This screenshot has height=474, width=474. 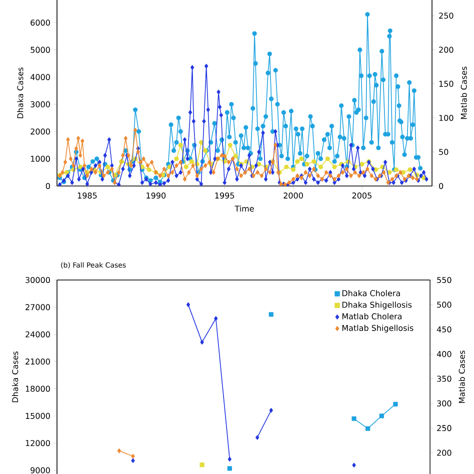 I want to click on y-tick-label: 9000, so click(x=40, y=470).